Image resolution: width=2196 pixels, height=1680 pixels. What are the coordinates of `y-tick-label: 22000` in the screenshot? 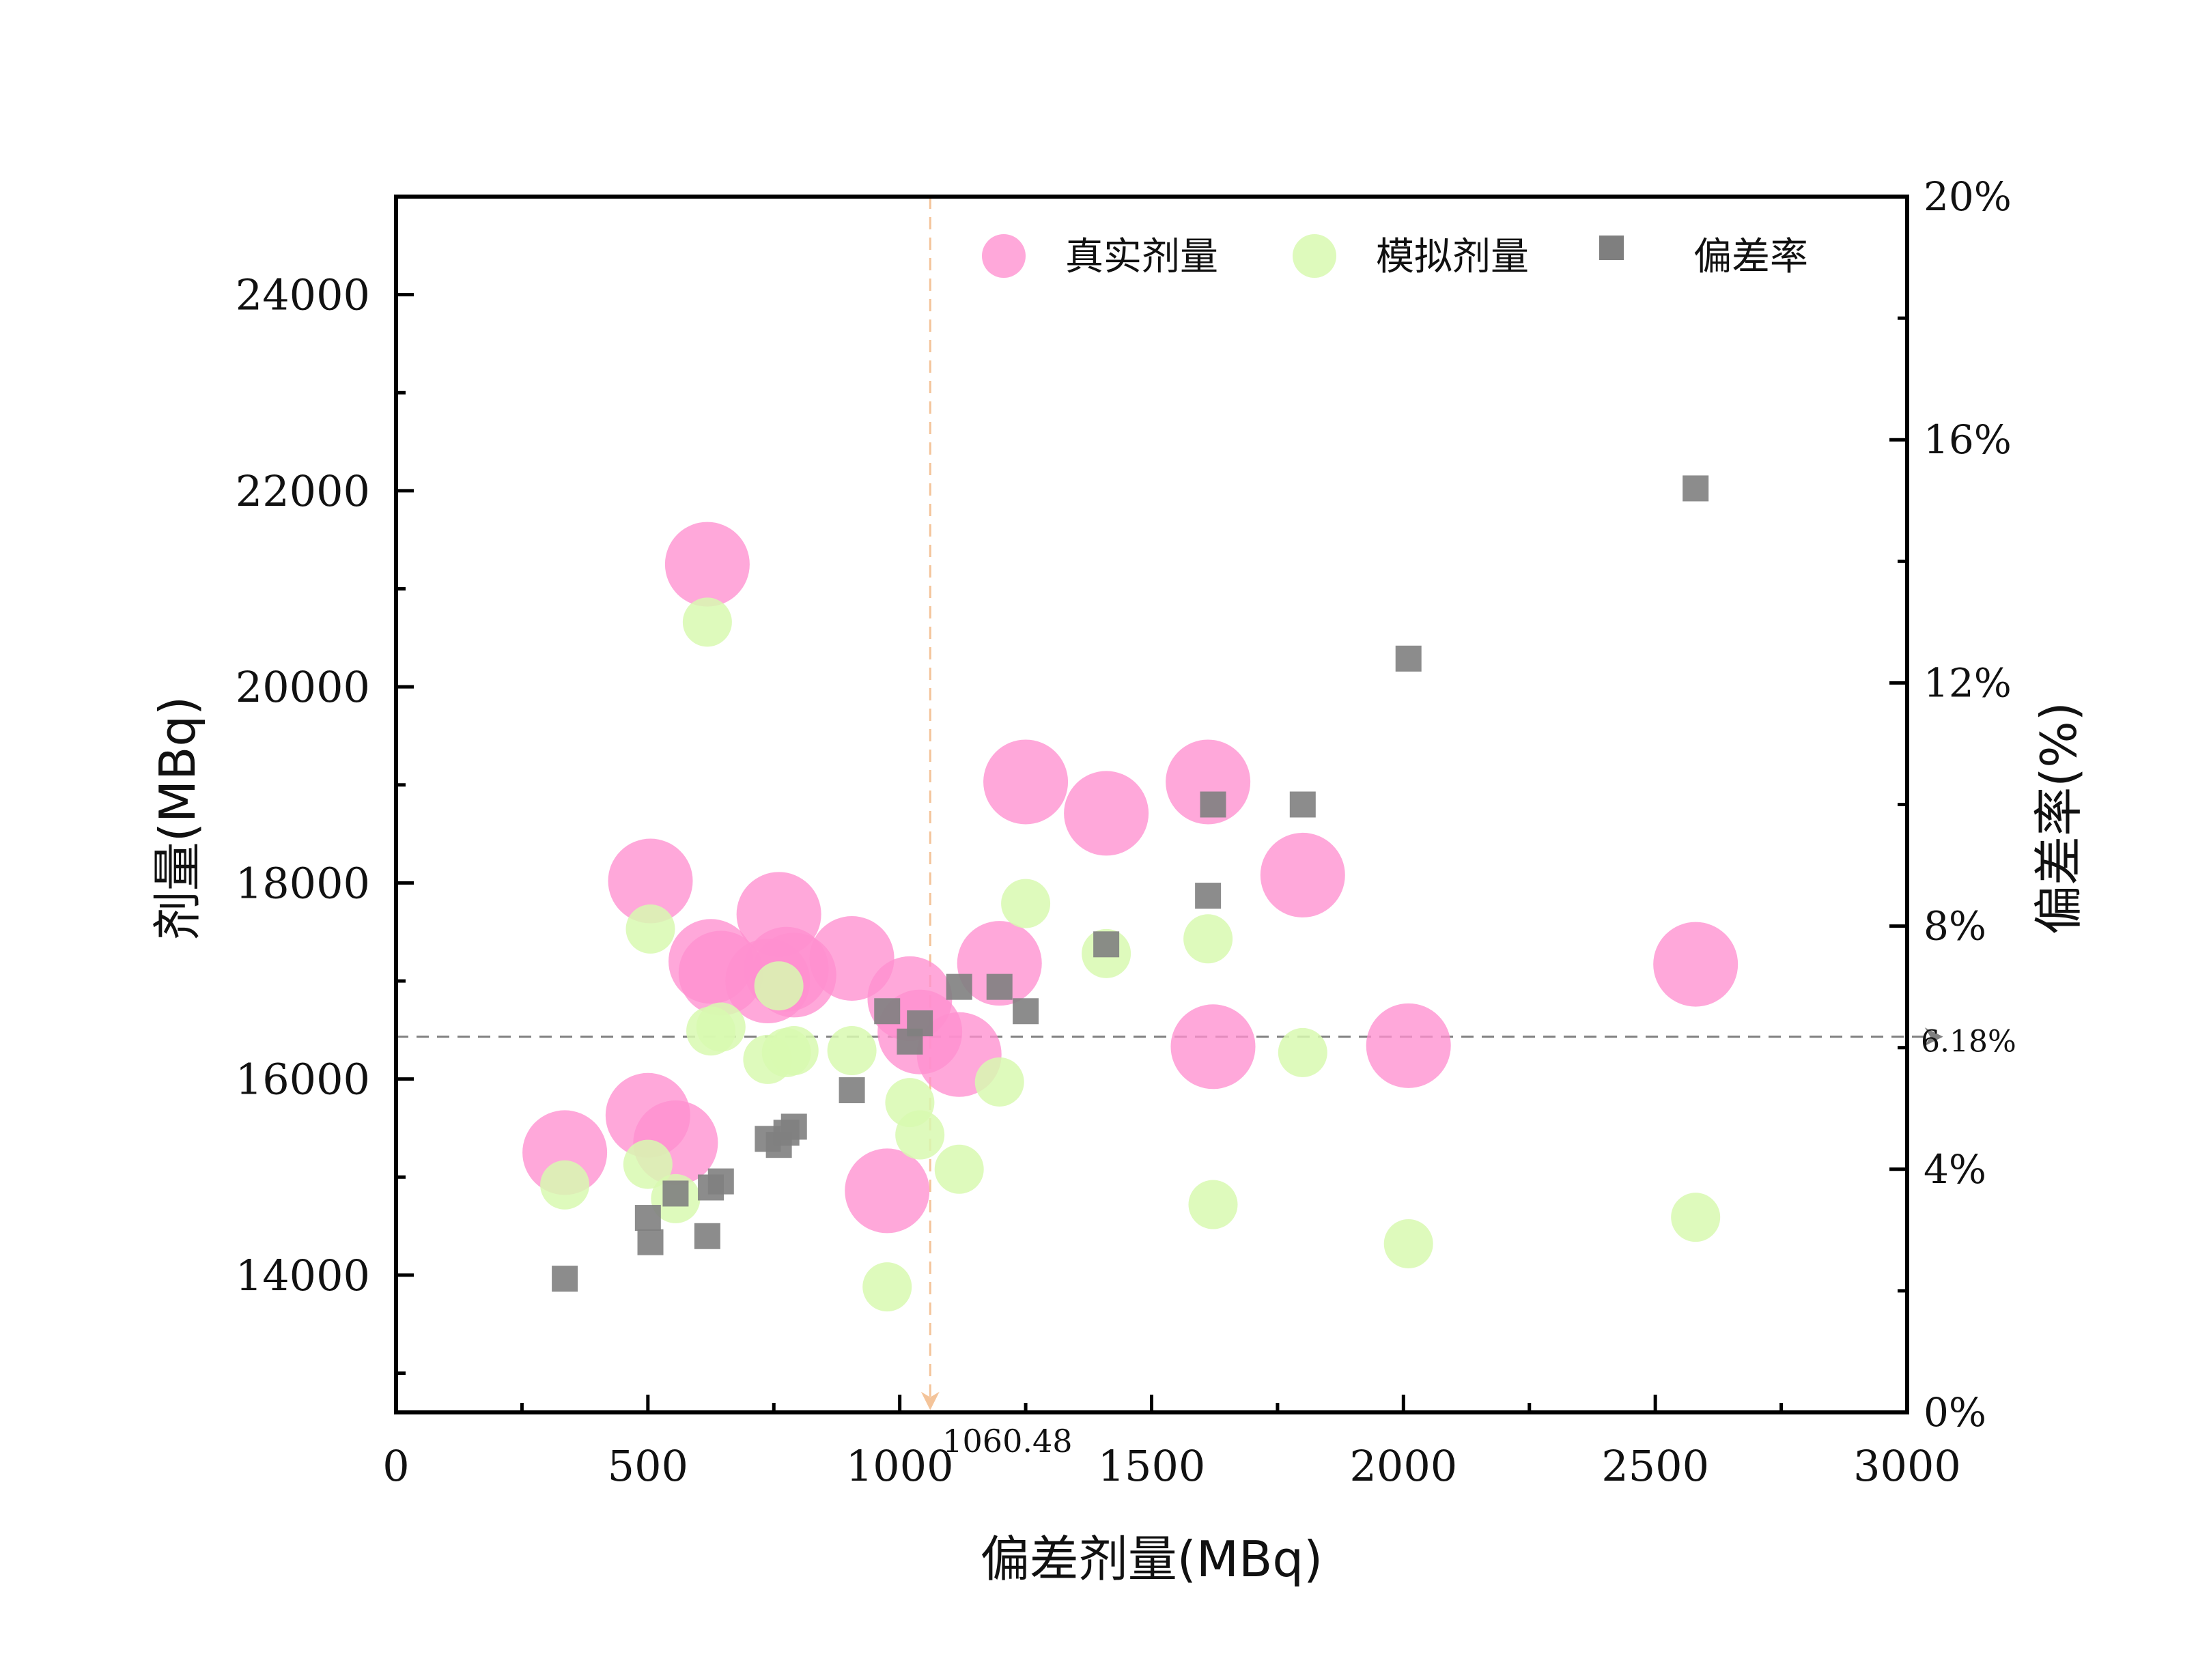 It's located at (303, 491).